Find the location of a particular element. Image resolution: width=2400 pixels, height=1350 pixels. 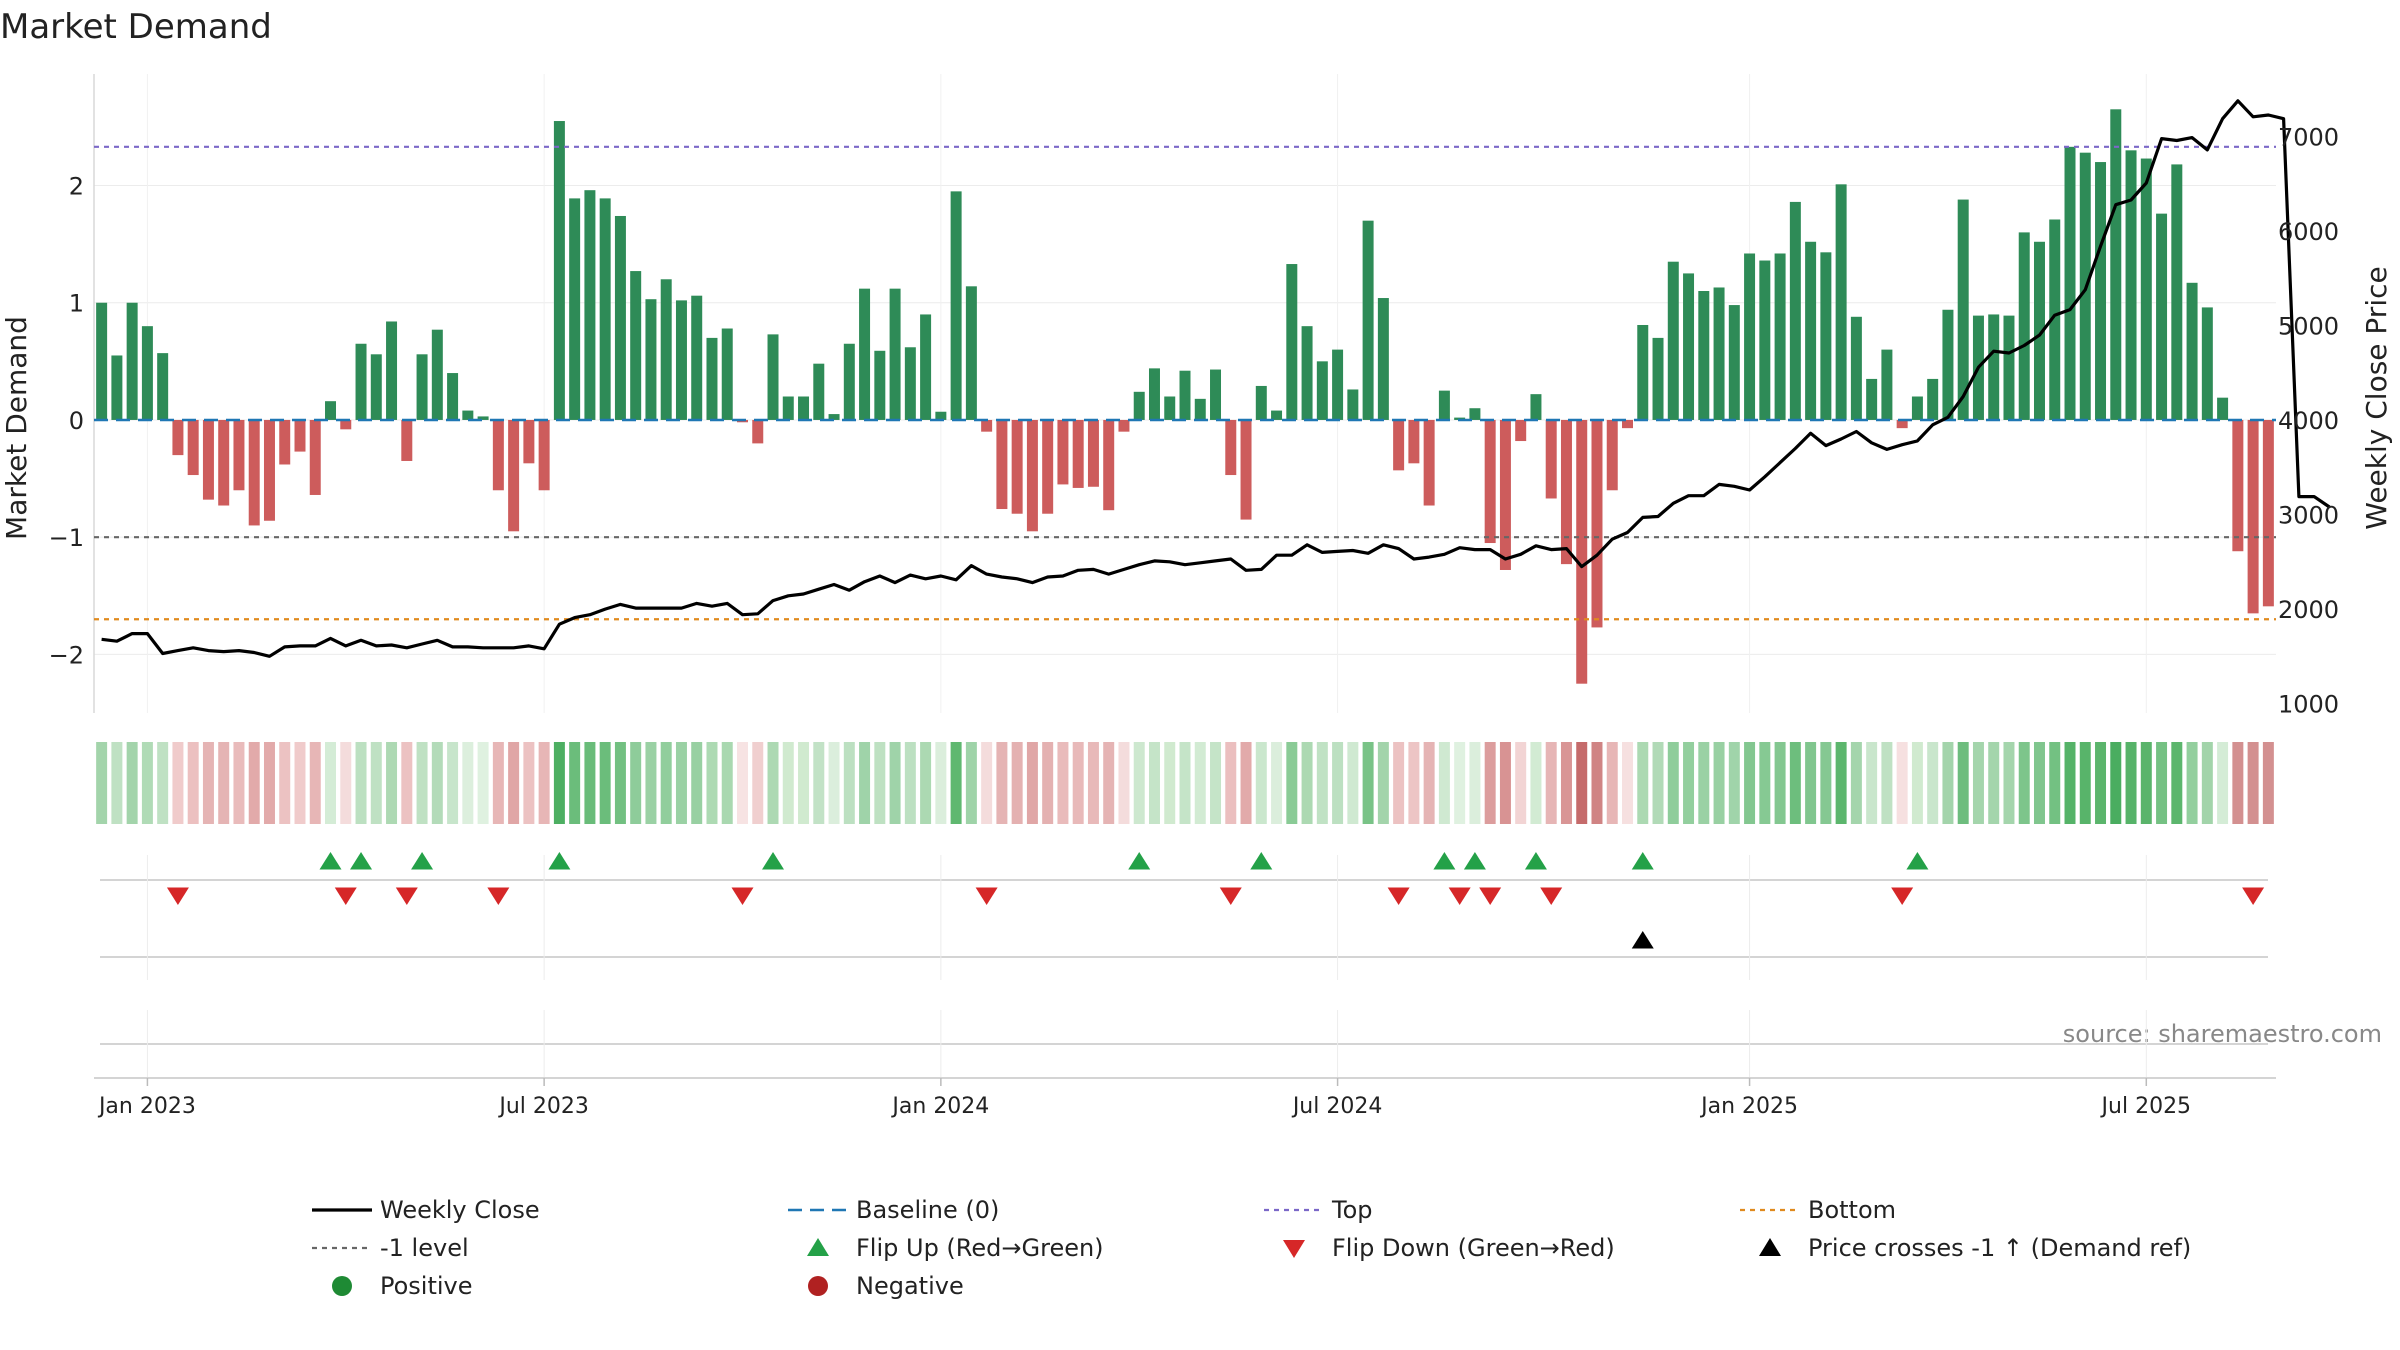

y-left-tick-label: 1 is located at coordinates (76, 304).